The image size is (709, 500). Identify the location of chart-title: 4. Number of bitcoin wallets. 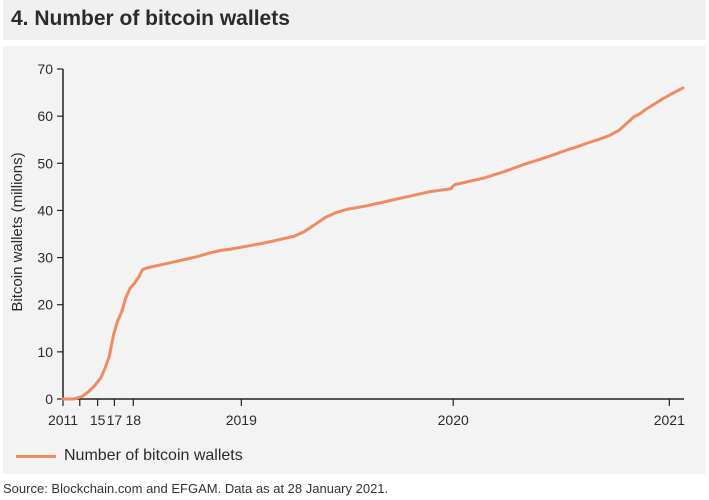
(150, 18).